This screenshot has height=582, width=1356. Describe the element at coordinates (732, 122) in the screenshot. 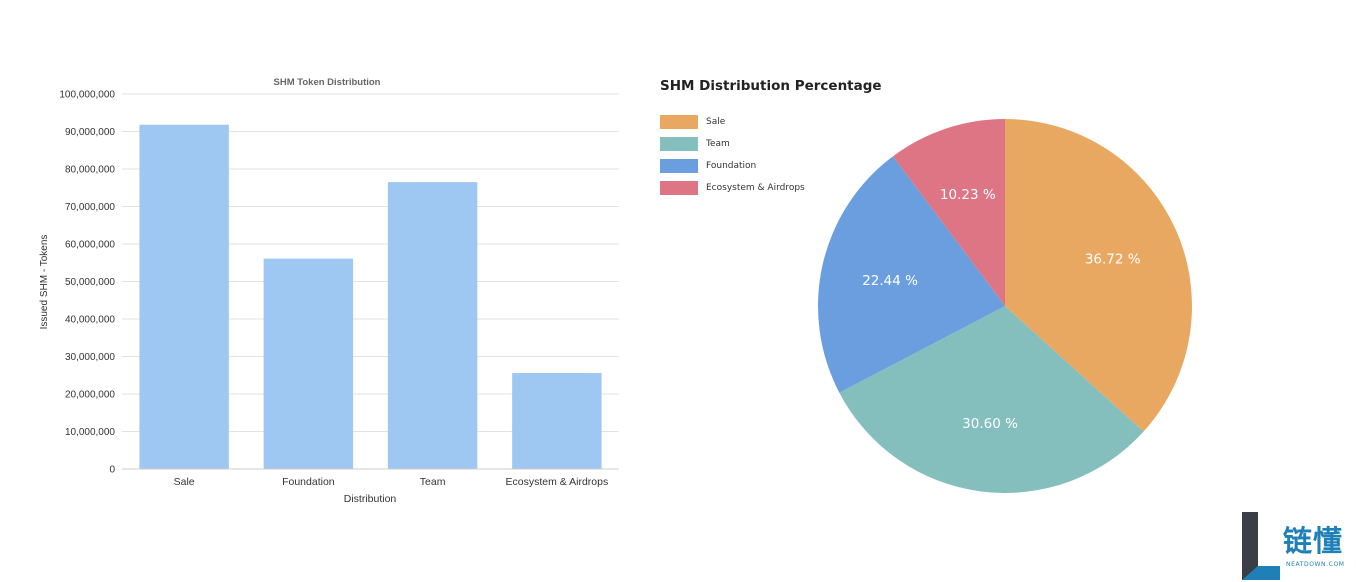

I see `legend-item-sale: Sale` at that location.